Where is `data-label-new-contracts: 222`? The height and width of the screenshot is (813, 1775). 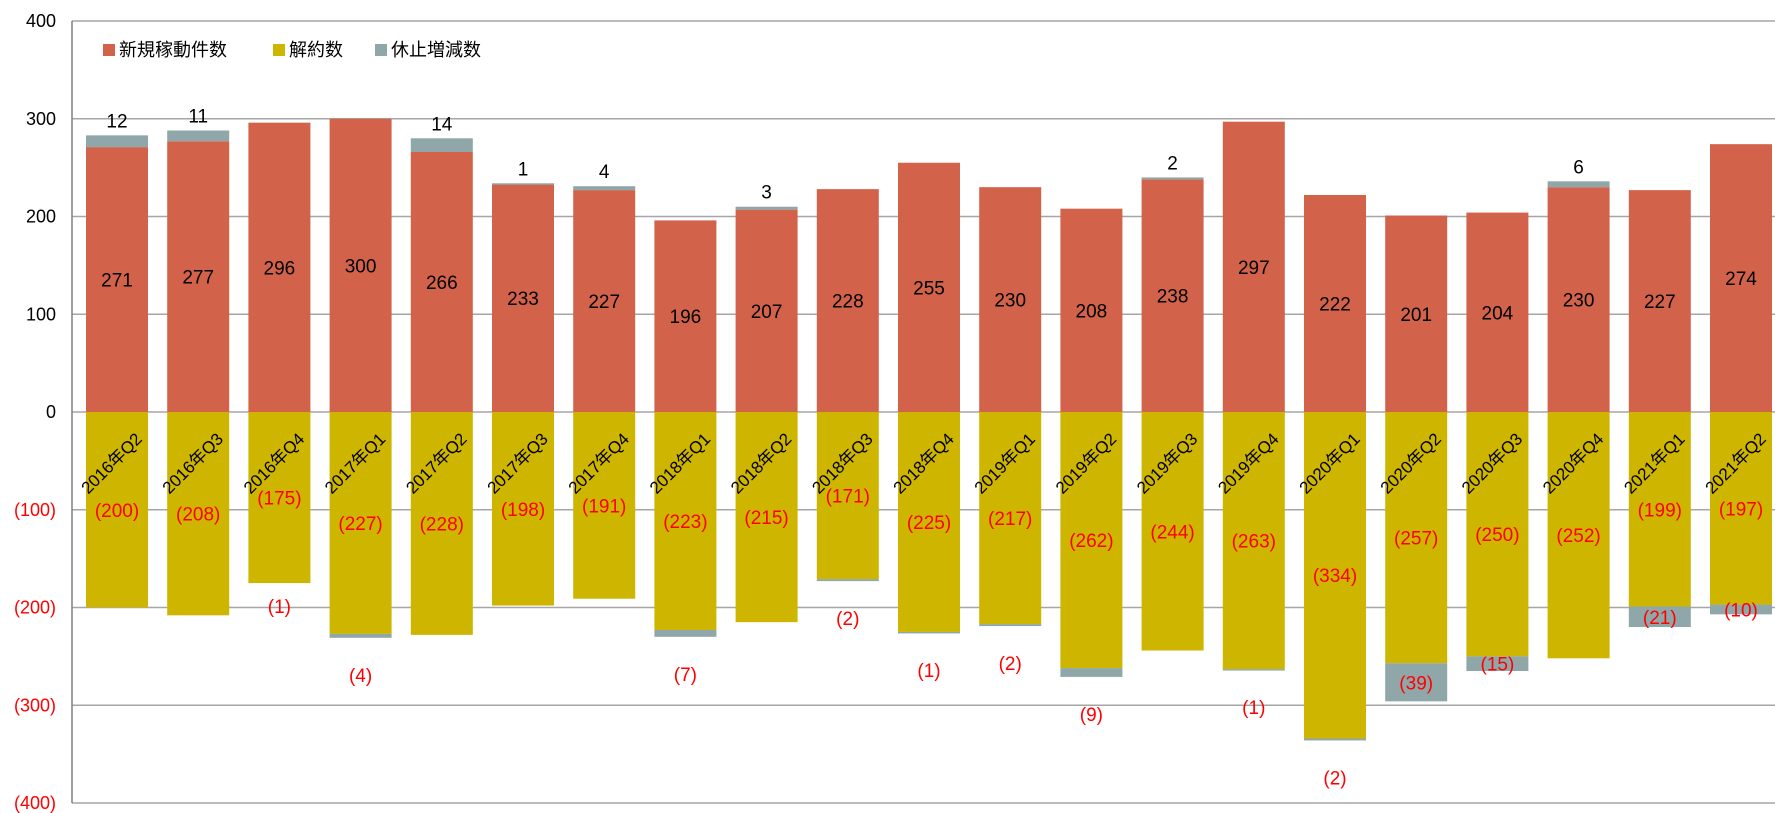
data-label-new-contracts: 222 is located at coordinates (1335, 304).